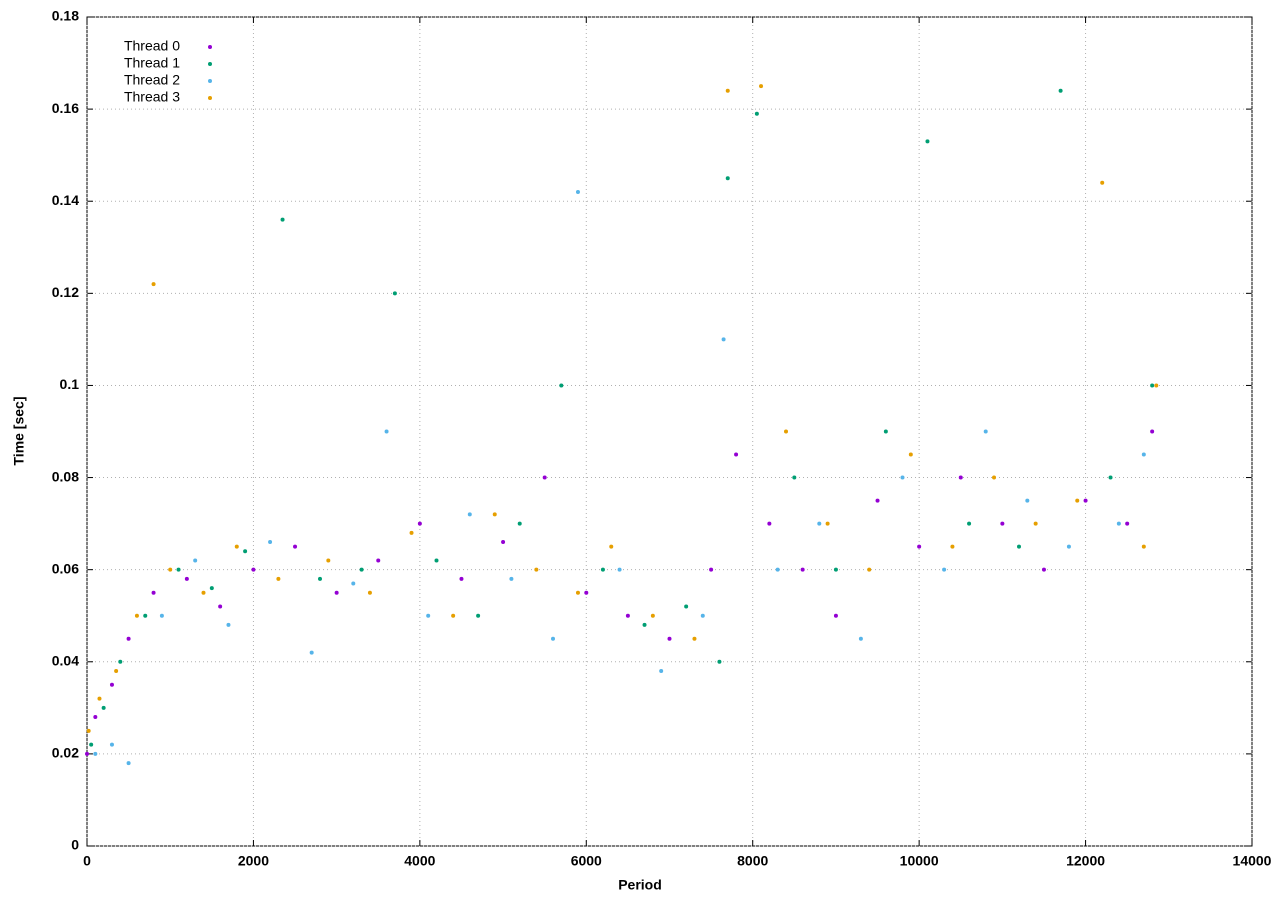 The height and width of the screenshot is (901, 1280). What do you see at coordinates (152, 46) in the screenshot?
I see `legend-label: Thread 0` at bounding box center [152, 46].